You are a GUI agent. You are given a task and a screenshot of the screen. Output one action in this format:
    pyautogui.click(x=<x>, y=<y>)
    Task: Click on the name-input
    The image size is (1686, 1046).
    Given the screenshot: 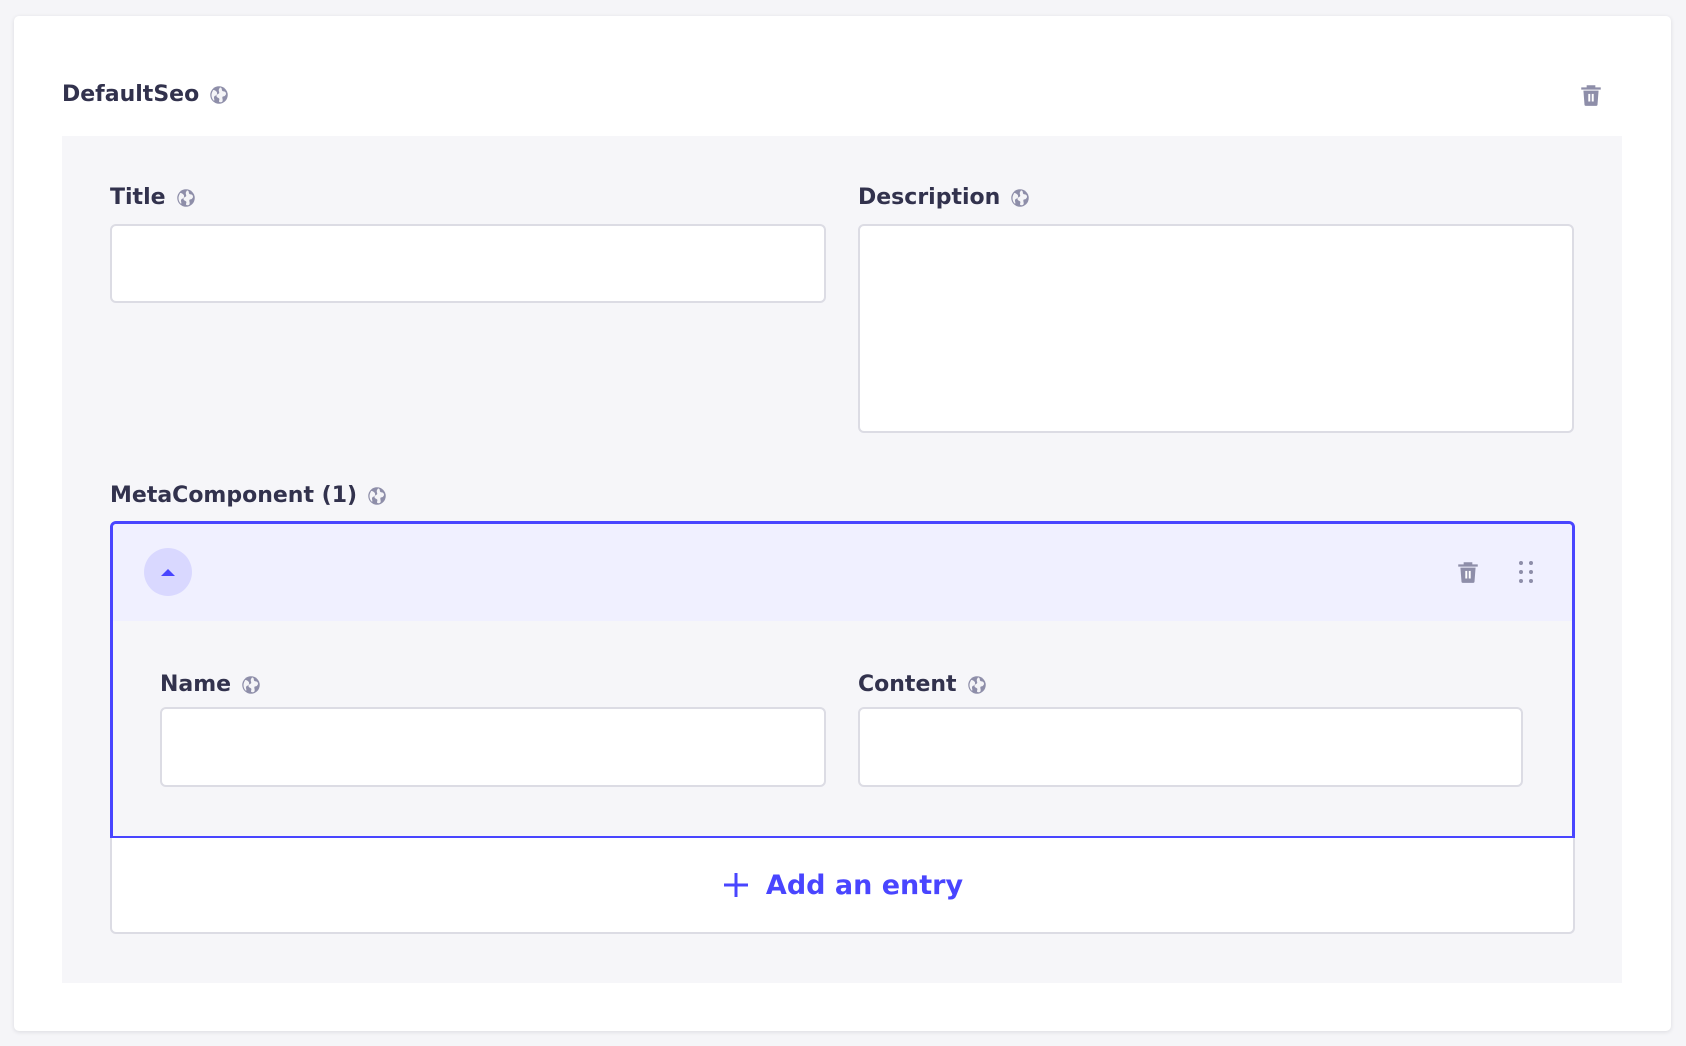 What is the action you would take?
    pyautogui.click(x=493, y=747)
    